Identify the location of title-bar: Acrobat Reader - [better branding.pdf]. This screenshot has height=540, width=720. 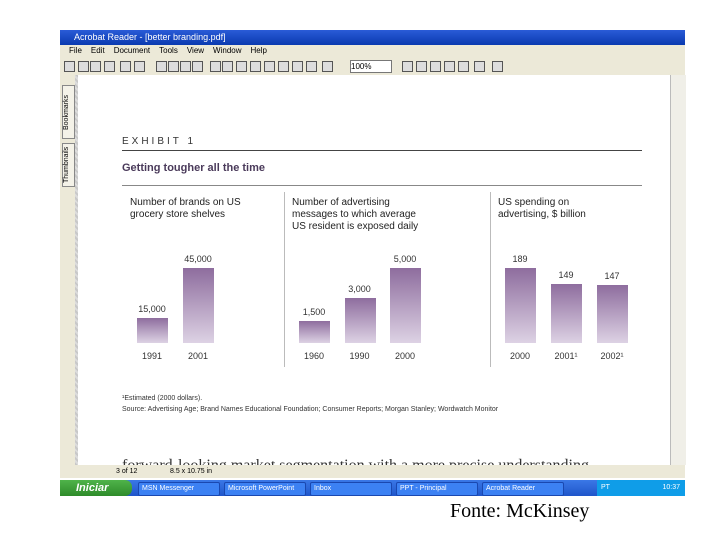
(372, 37).